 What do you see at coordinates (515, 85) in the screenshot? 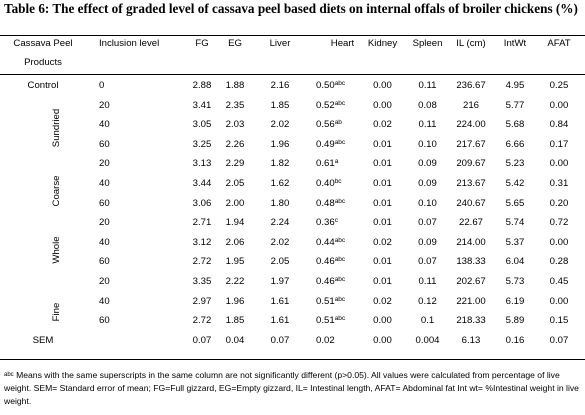
I see `cell-intwt: 4.95` at bounding box center [515, 85].